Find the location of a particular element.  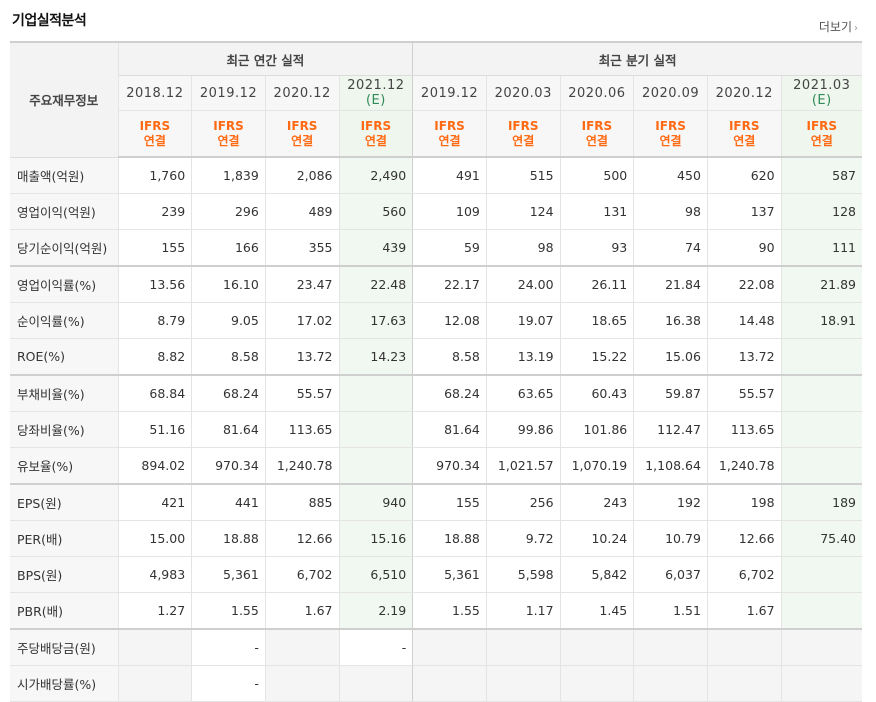

table-cell: 1.67 is located at coordinates (302, 611).